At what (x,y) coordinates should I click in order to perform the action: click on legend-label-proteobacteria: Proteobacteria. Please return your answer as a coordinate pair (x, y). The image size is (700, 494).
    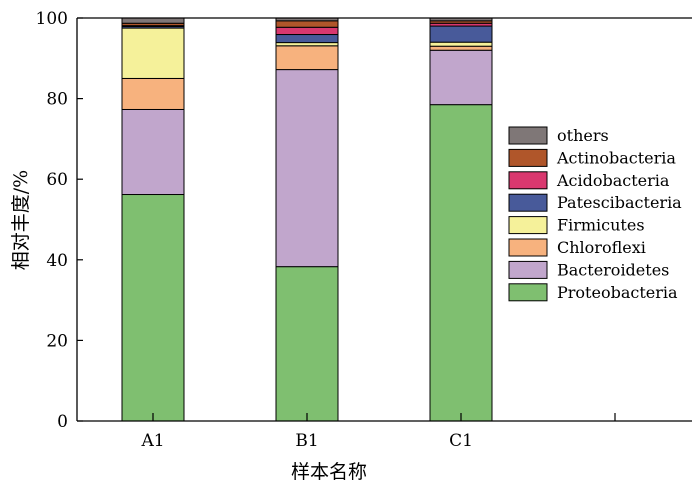
    Looking at the image, I should click on (617, 292).